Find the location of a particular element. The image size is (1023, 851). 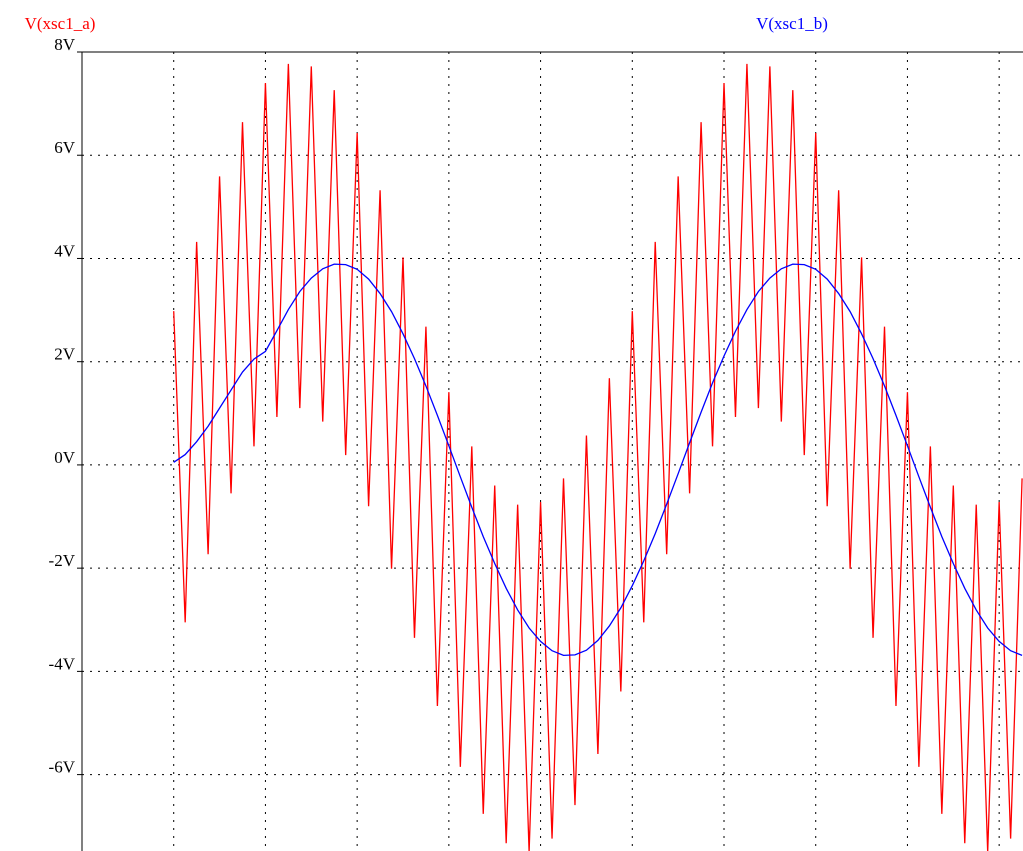

legend: V(xsc1_a) V(xsc1_b) is located at coordinates (426, 23).